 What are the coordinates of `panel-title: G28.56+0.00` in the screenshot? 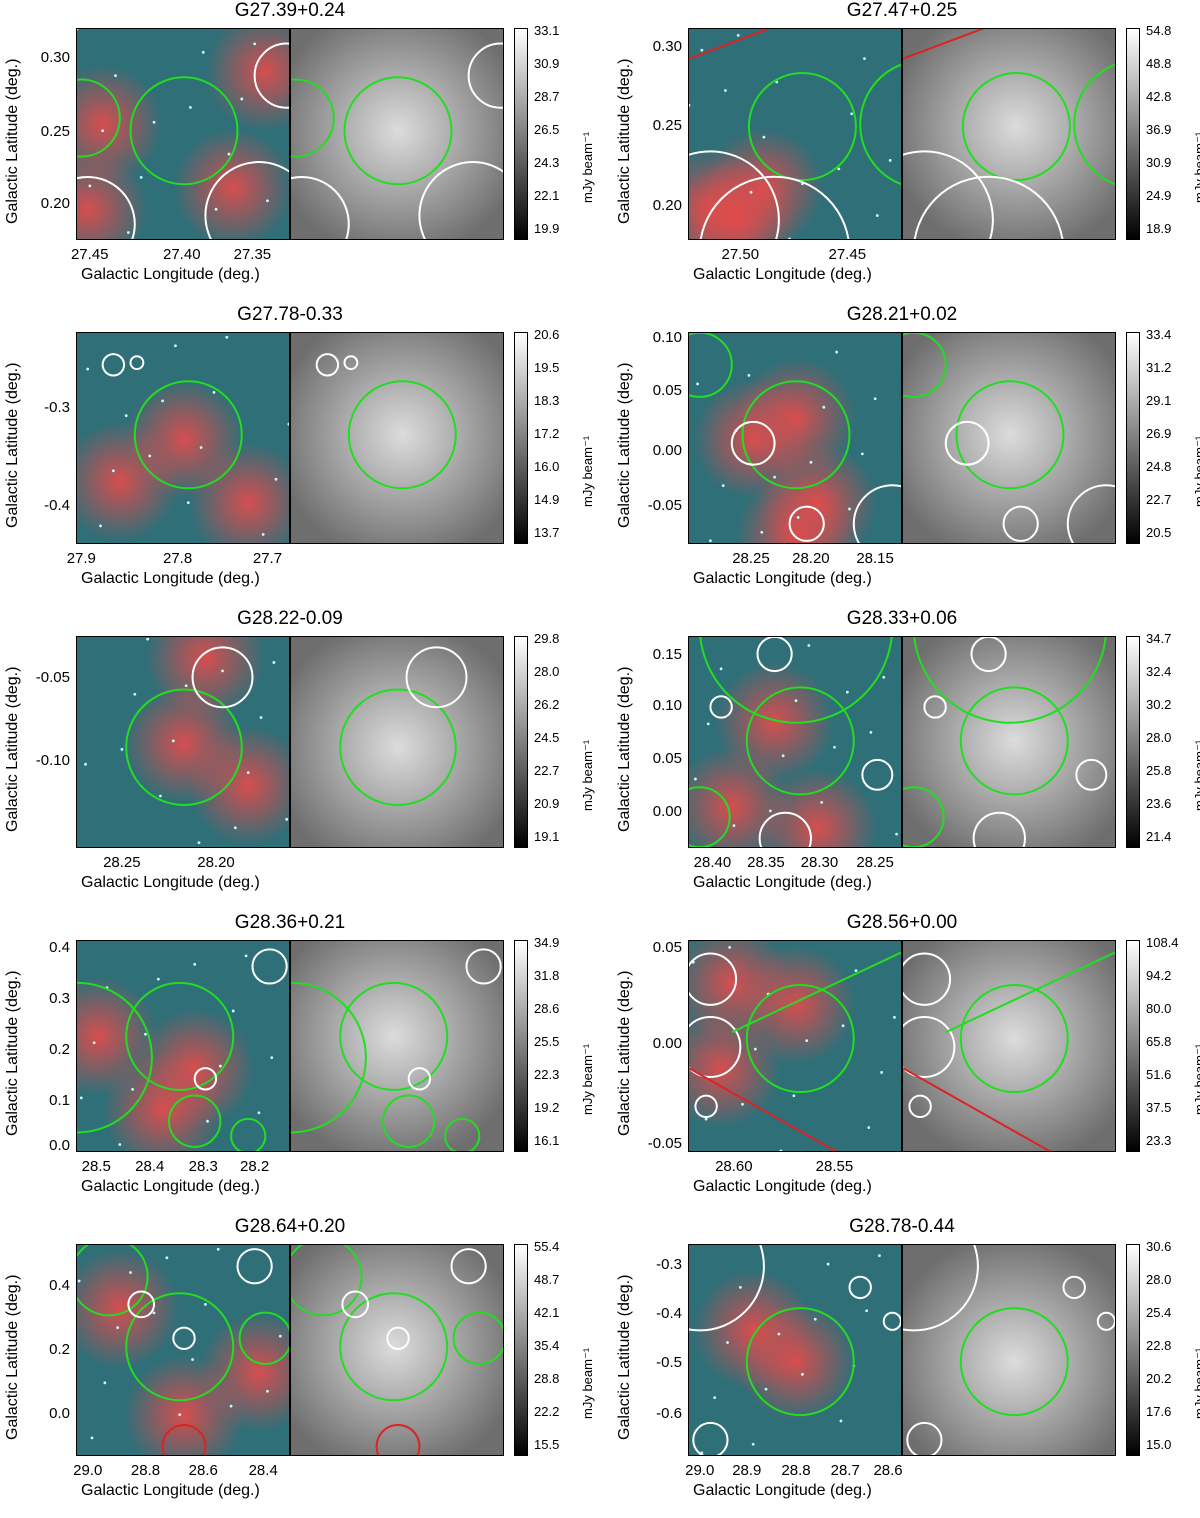 It's located at (902, 922).